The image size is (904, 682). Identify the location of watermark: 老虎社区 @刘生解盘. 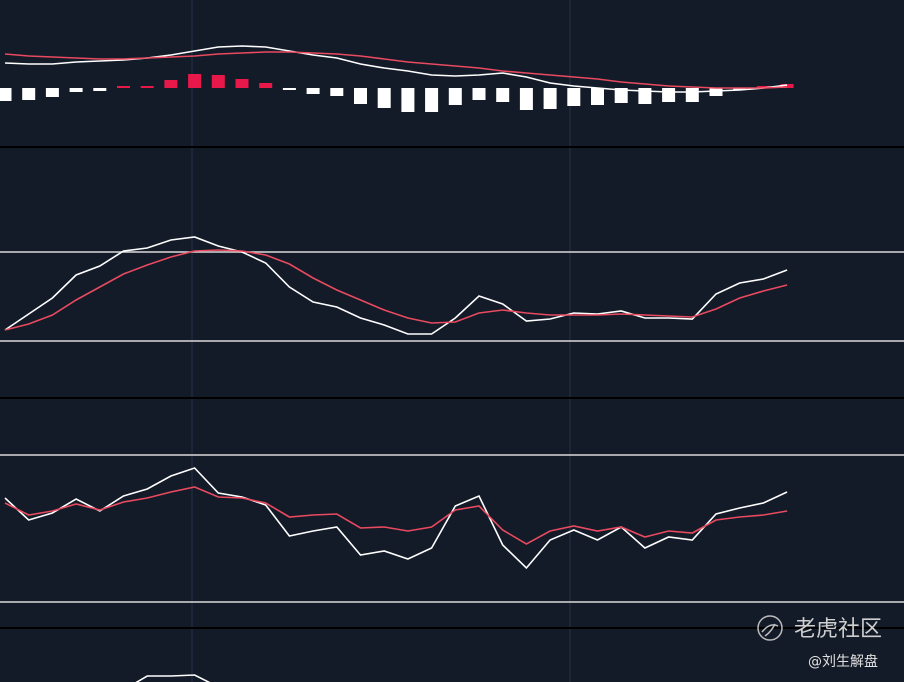
(819, 642).